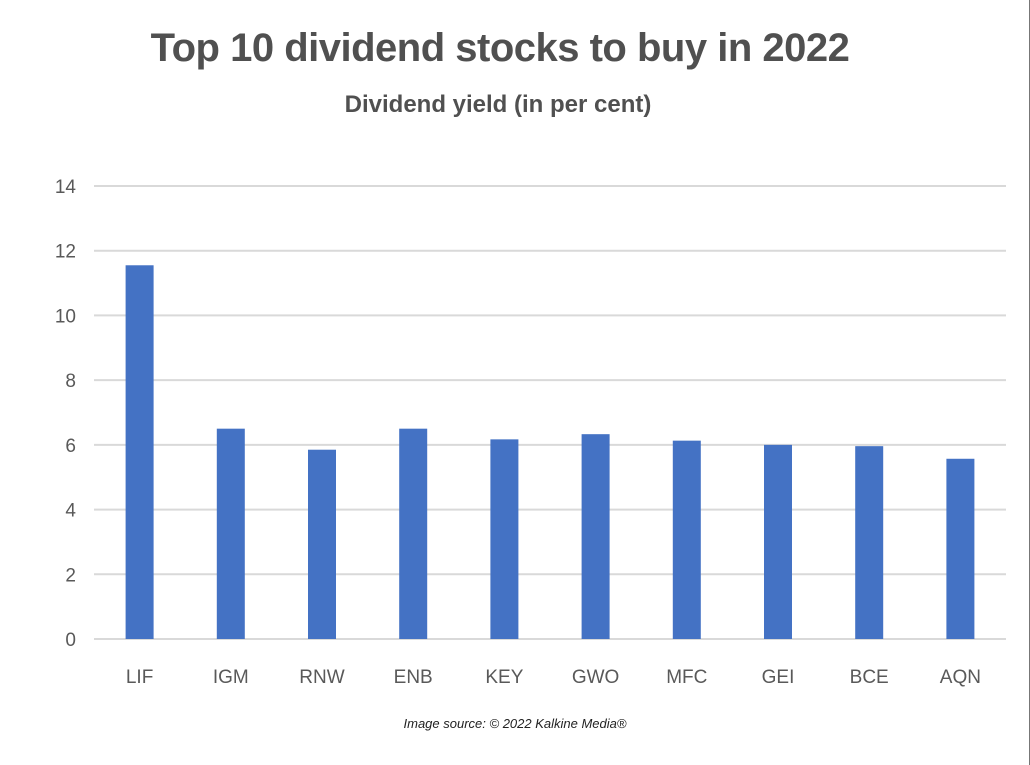 The image size is (1030, 765). Describe the element at coordinates (139, 677) in the screenshot. I see `x-tick-label: LIF` at that location.